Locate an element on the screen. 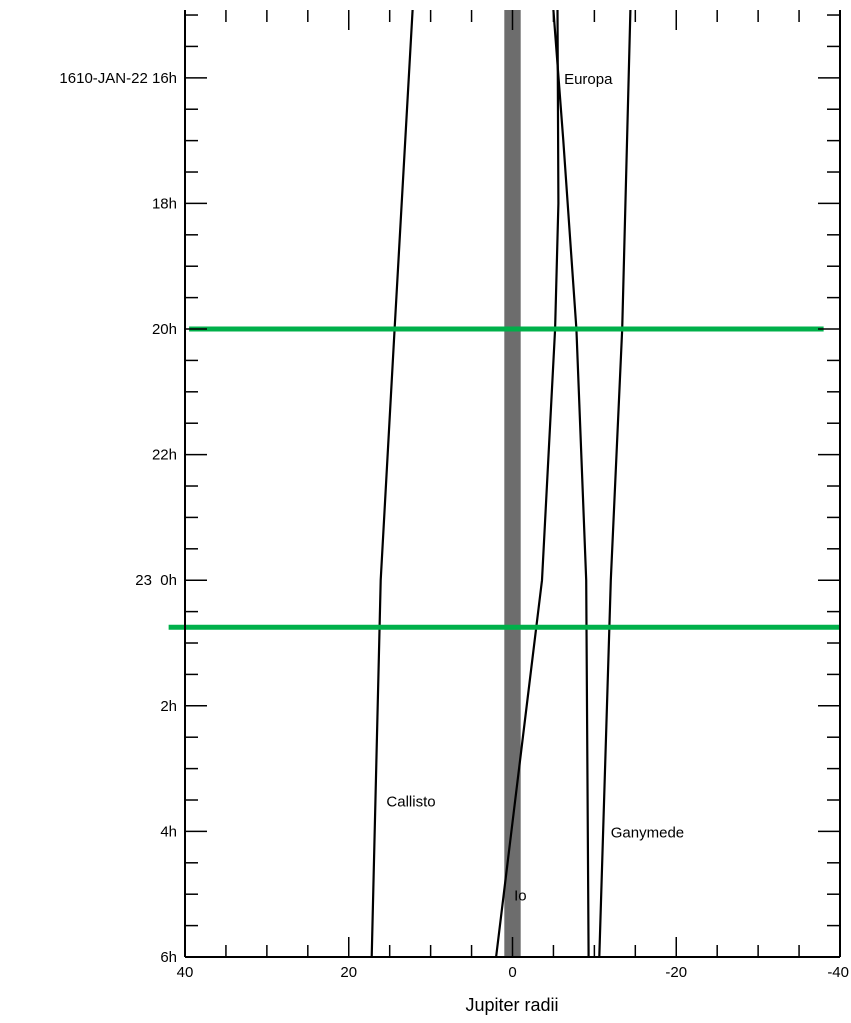 The image size is (851, 1023). ytick-label: 18h is located at coordinates (164, 203).